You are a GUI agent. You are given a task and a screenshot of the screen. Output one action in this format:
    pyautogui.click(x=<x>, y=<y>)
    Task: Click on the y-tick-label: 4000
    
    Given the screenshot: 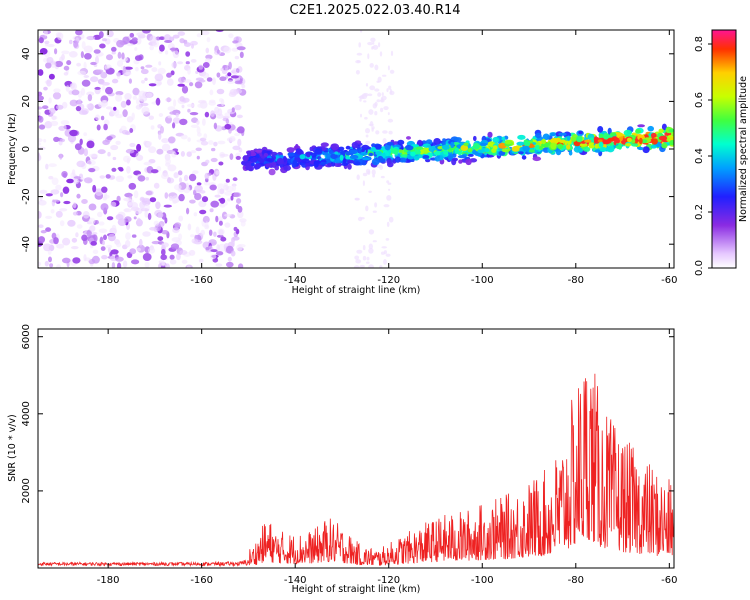 What is the action you would take?
    pyautogui.click(x=26, y=413)
    